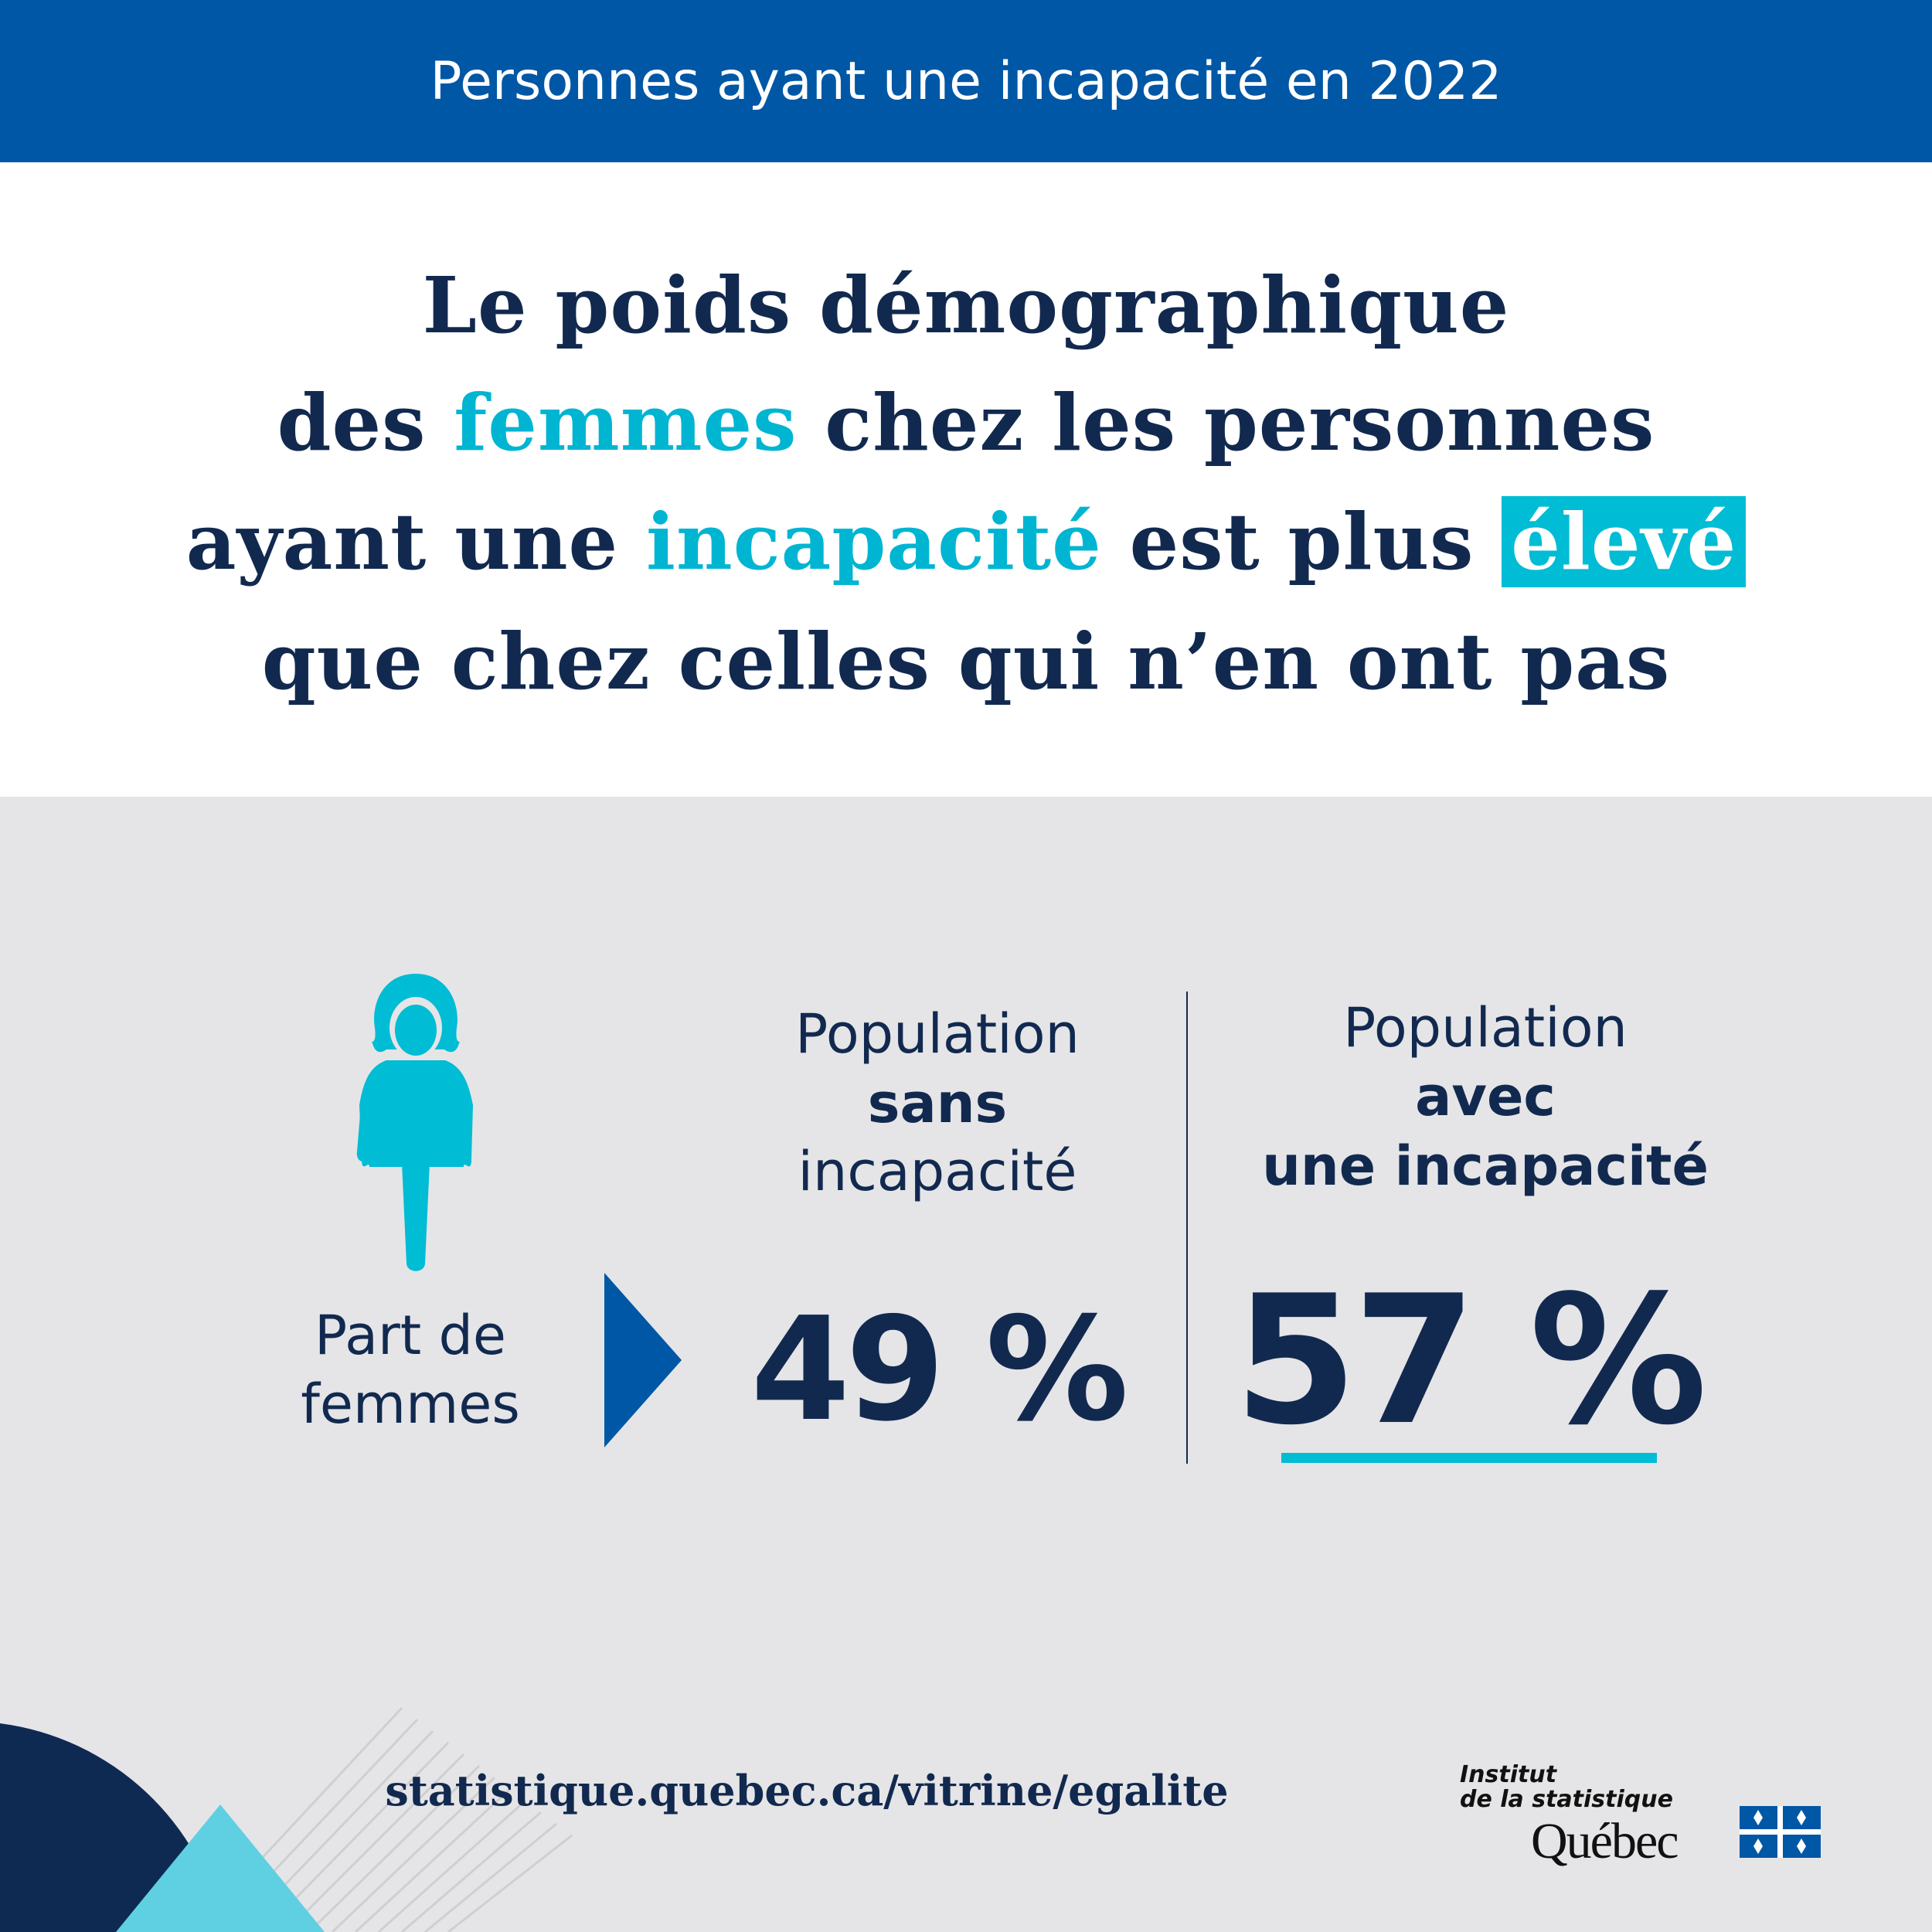  I want to click on header-title: Personnes ayant une incapacité en 2022, so click(966, 82).